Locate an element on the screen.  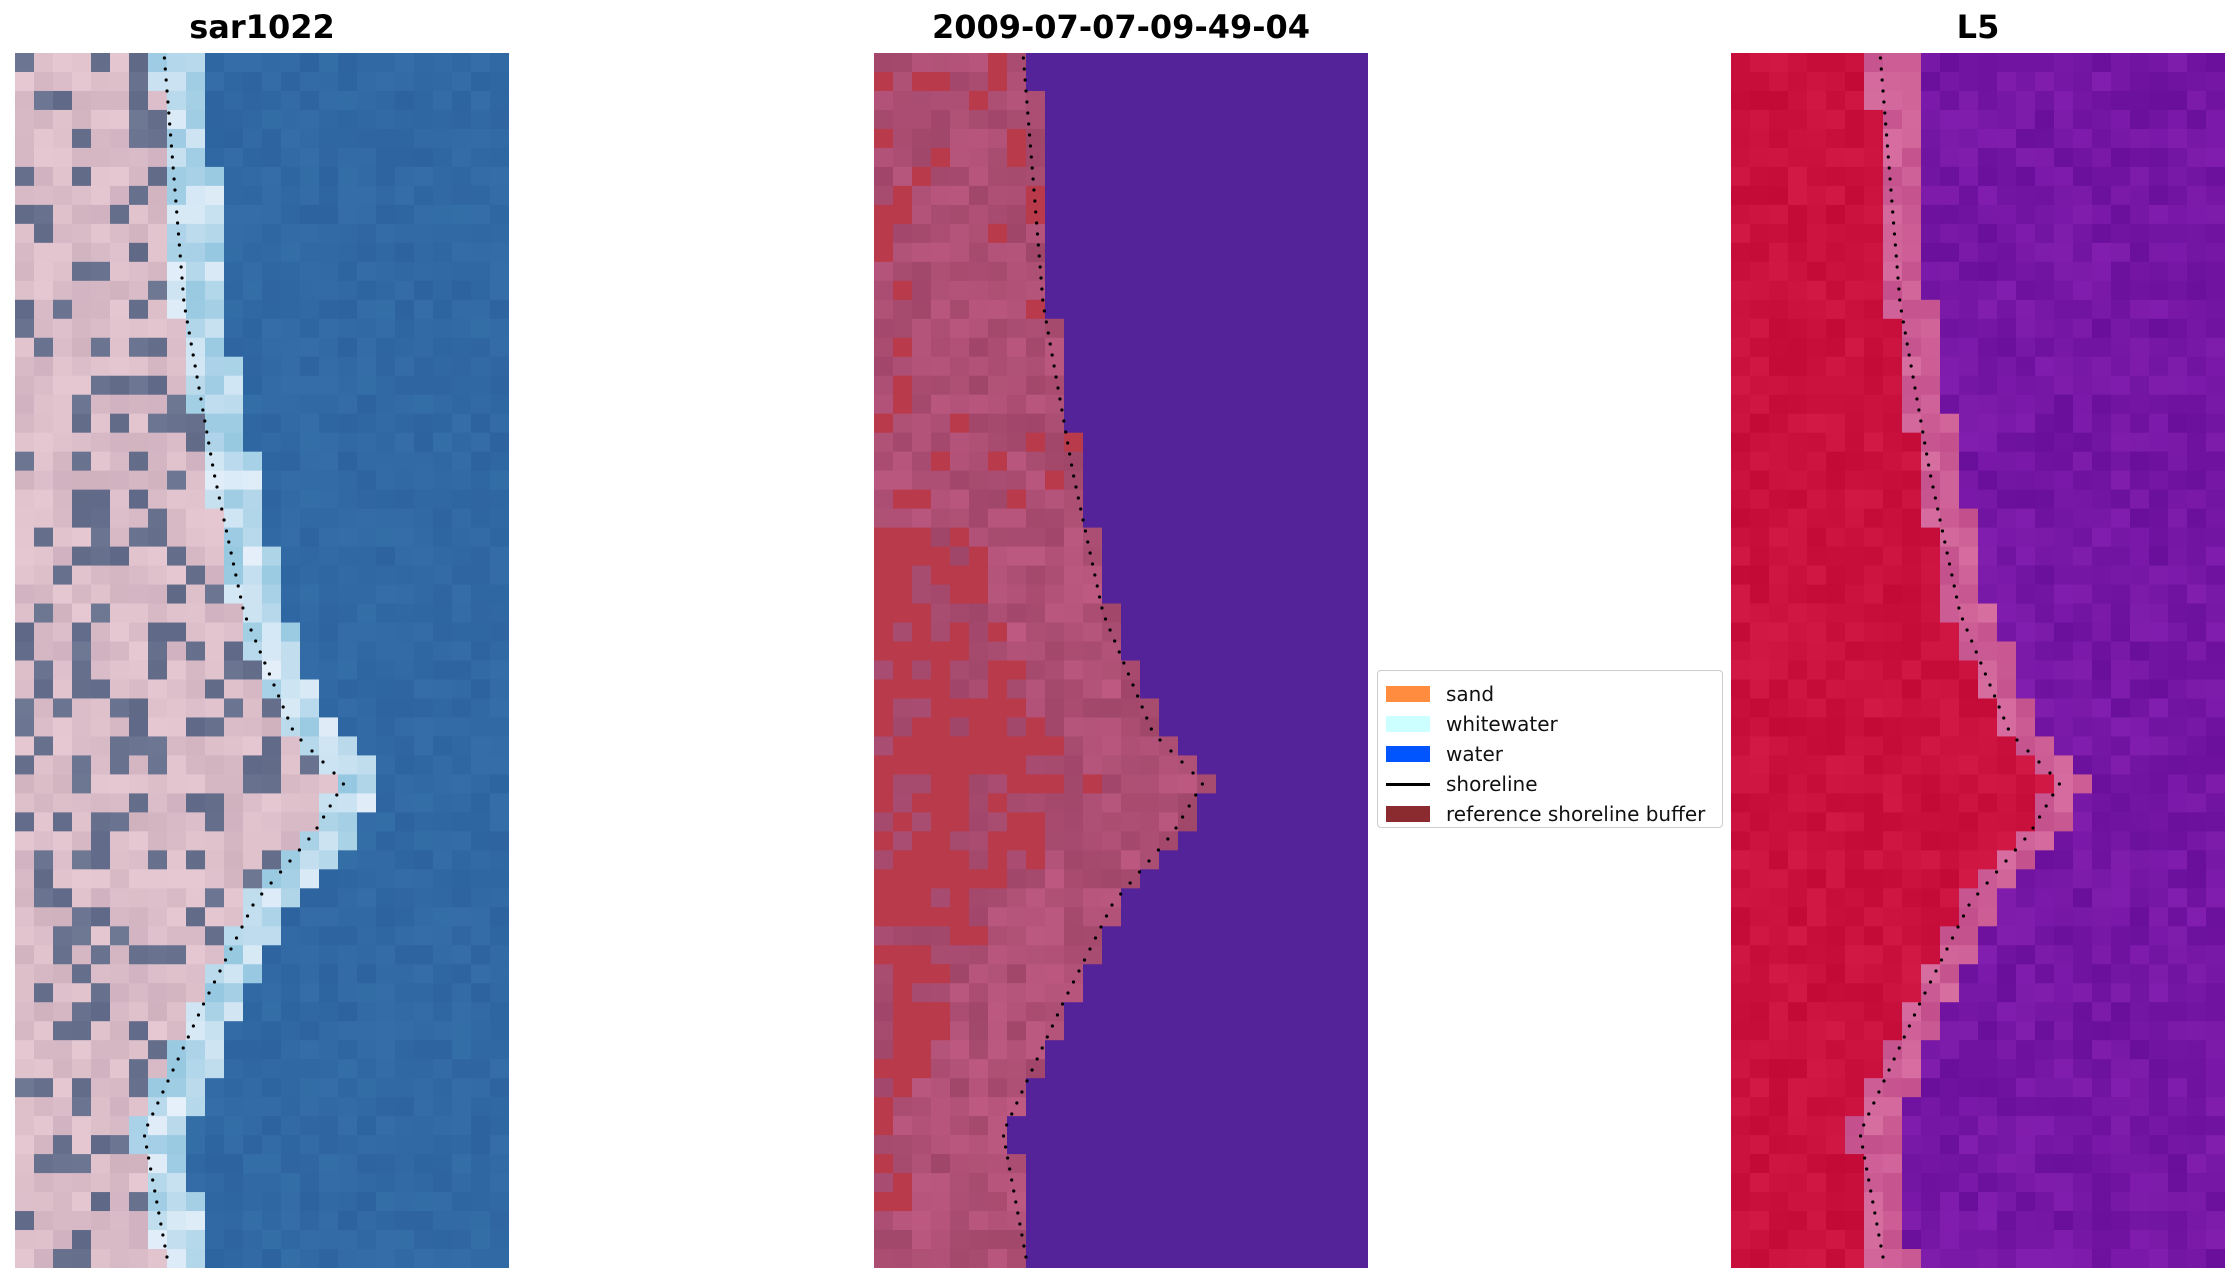
shoreline-dots is located at coordinates (1102, 657).